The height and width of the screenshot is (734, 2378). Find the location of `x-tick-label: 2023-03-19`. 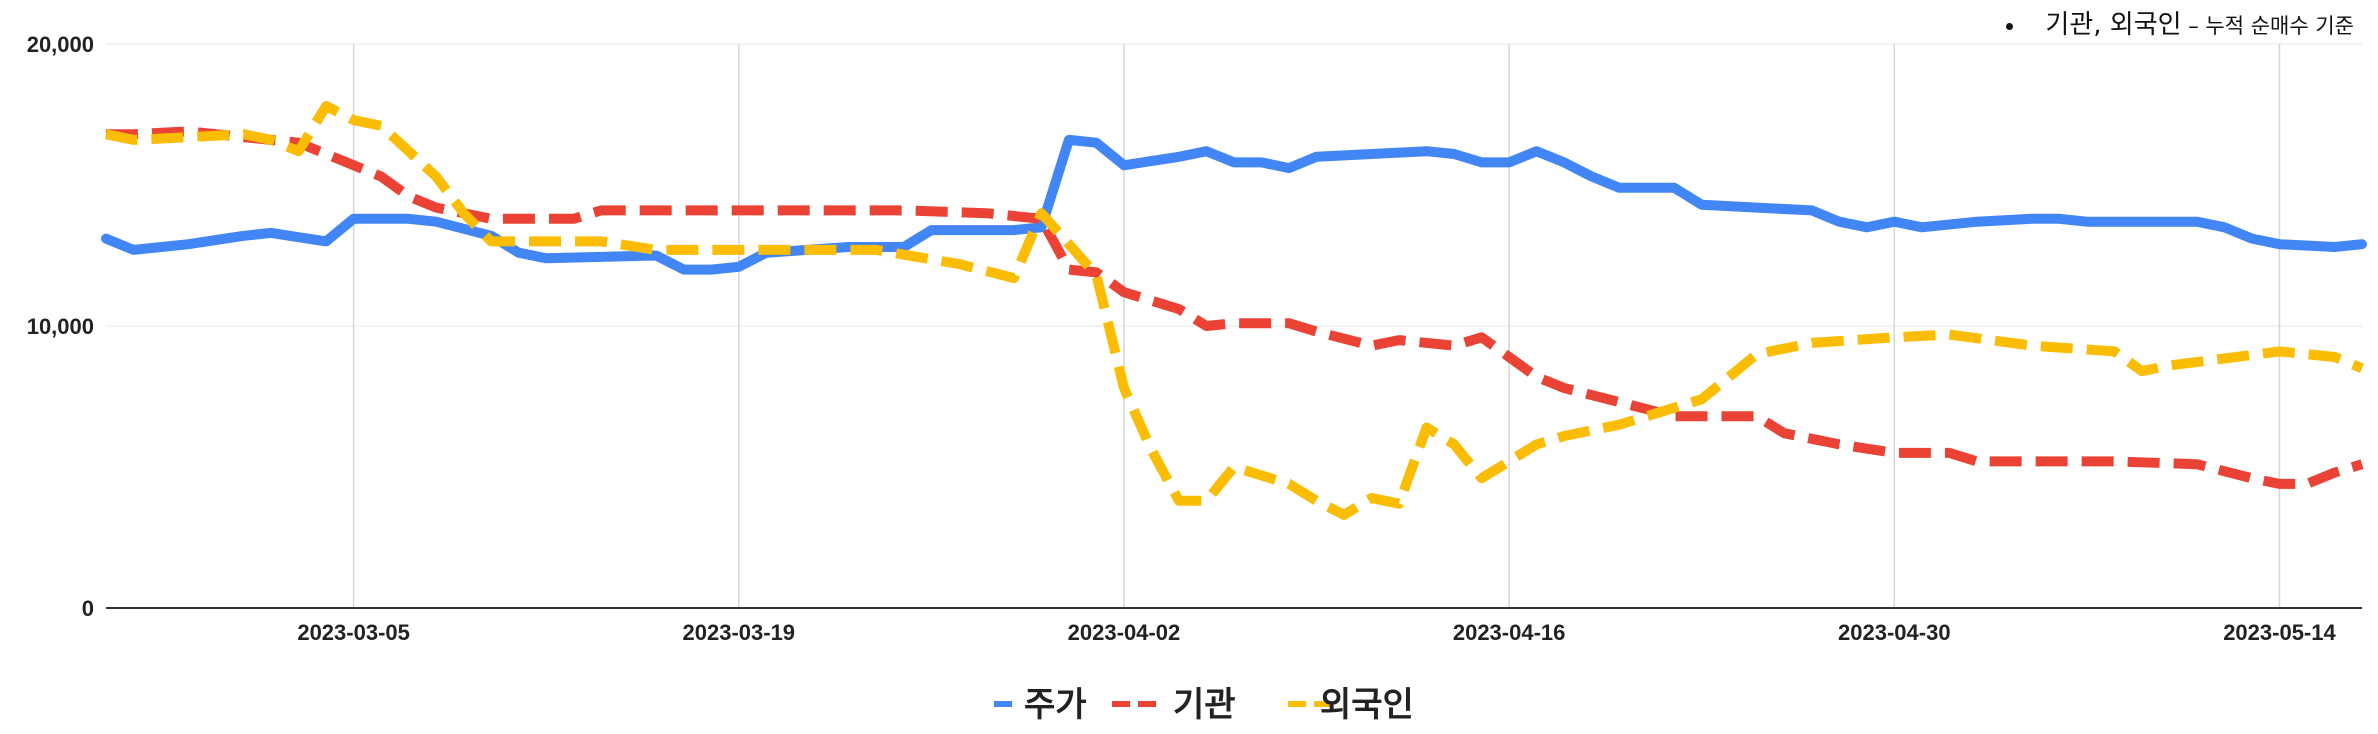

x-tick-label: 2023-03-19 is located at coordinates (739, 632).